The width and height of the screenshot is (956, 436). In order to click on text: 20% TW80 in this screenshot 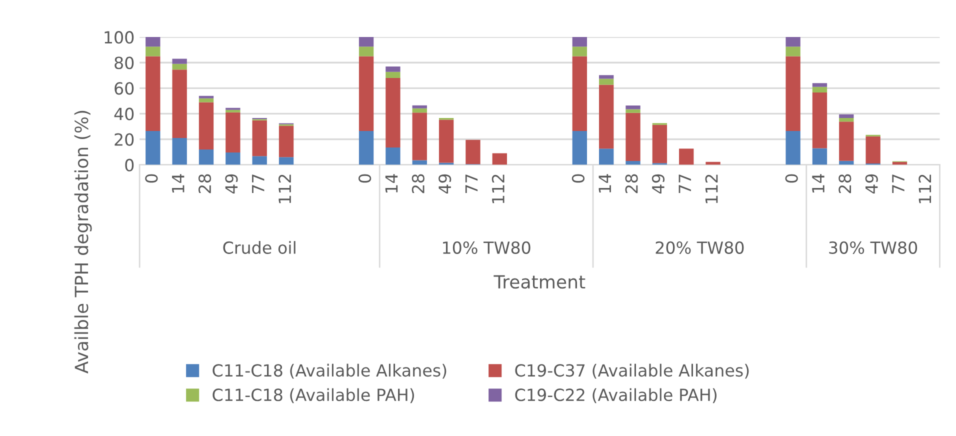, I will do `click(700, 247)`.